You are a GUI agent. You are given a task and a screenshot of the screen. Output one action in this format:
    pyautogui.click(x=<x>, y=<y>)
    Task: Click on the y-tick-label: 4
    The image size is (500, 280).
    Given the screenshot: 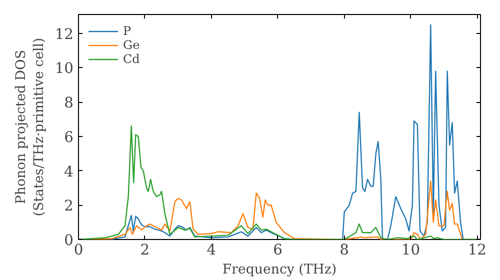 What is the action you would take?
    pyautogui.click(x=69, y=171)
    